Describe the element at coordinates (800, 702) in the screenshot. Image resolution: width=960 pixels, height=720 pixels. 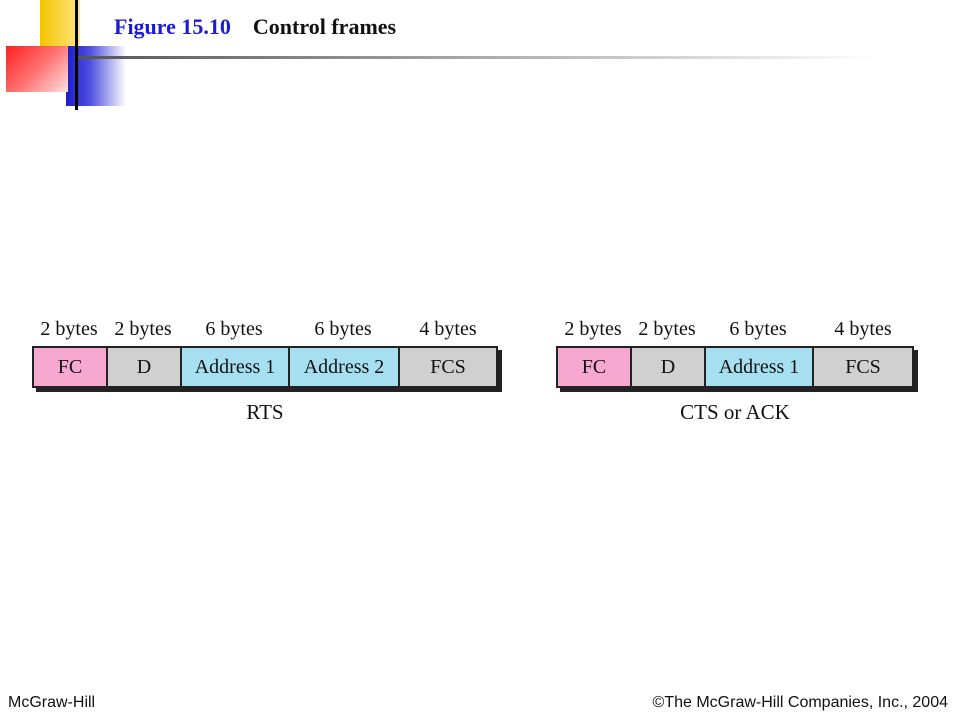
I see `footer-copyright: ©The McGraw-Hill Companies, Inc., 2004` at that location.